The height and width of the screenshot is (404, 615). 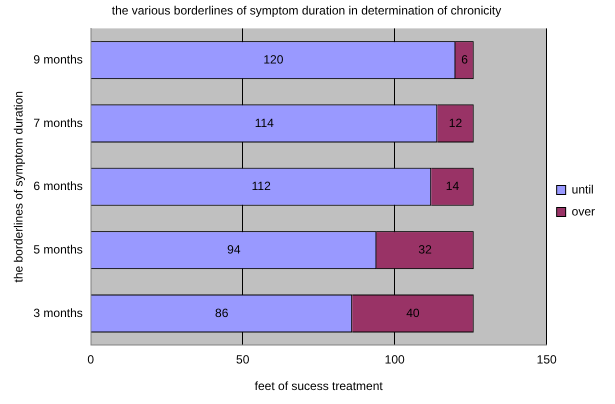 I want to click on y-tick-label: 9 months, so click(x=58, y=59).